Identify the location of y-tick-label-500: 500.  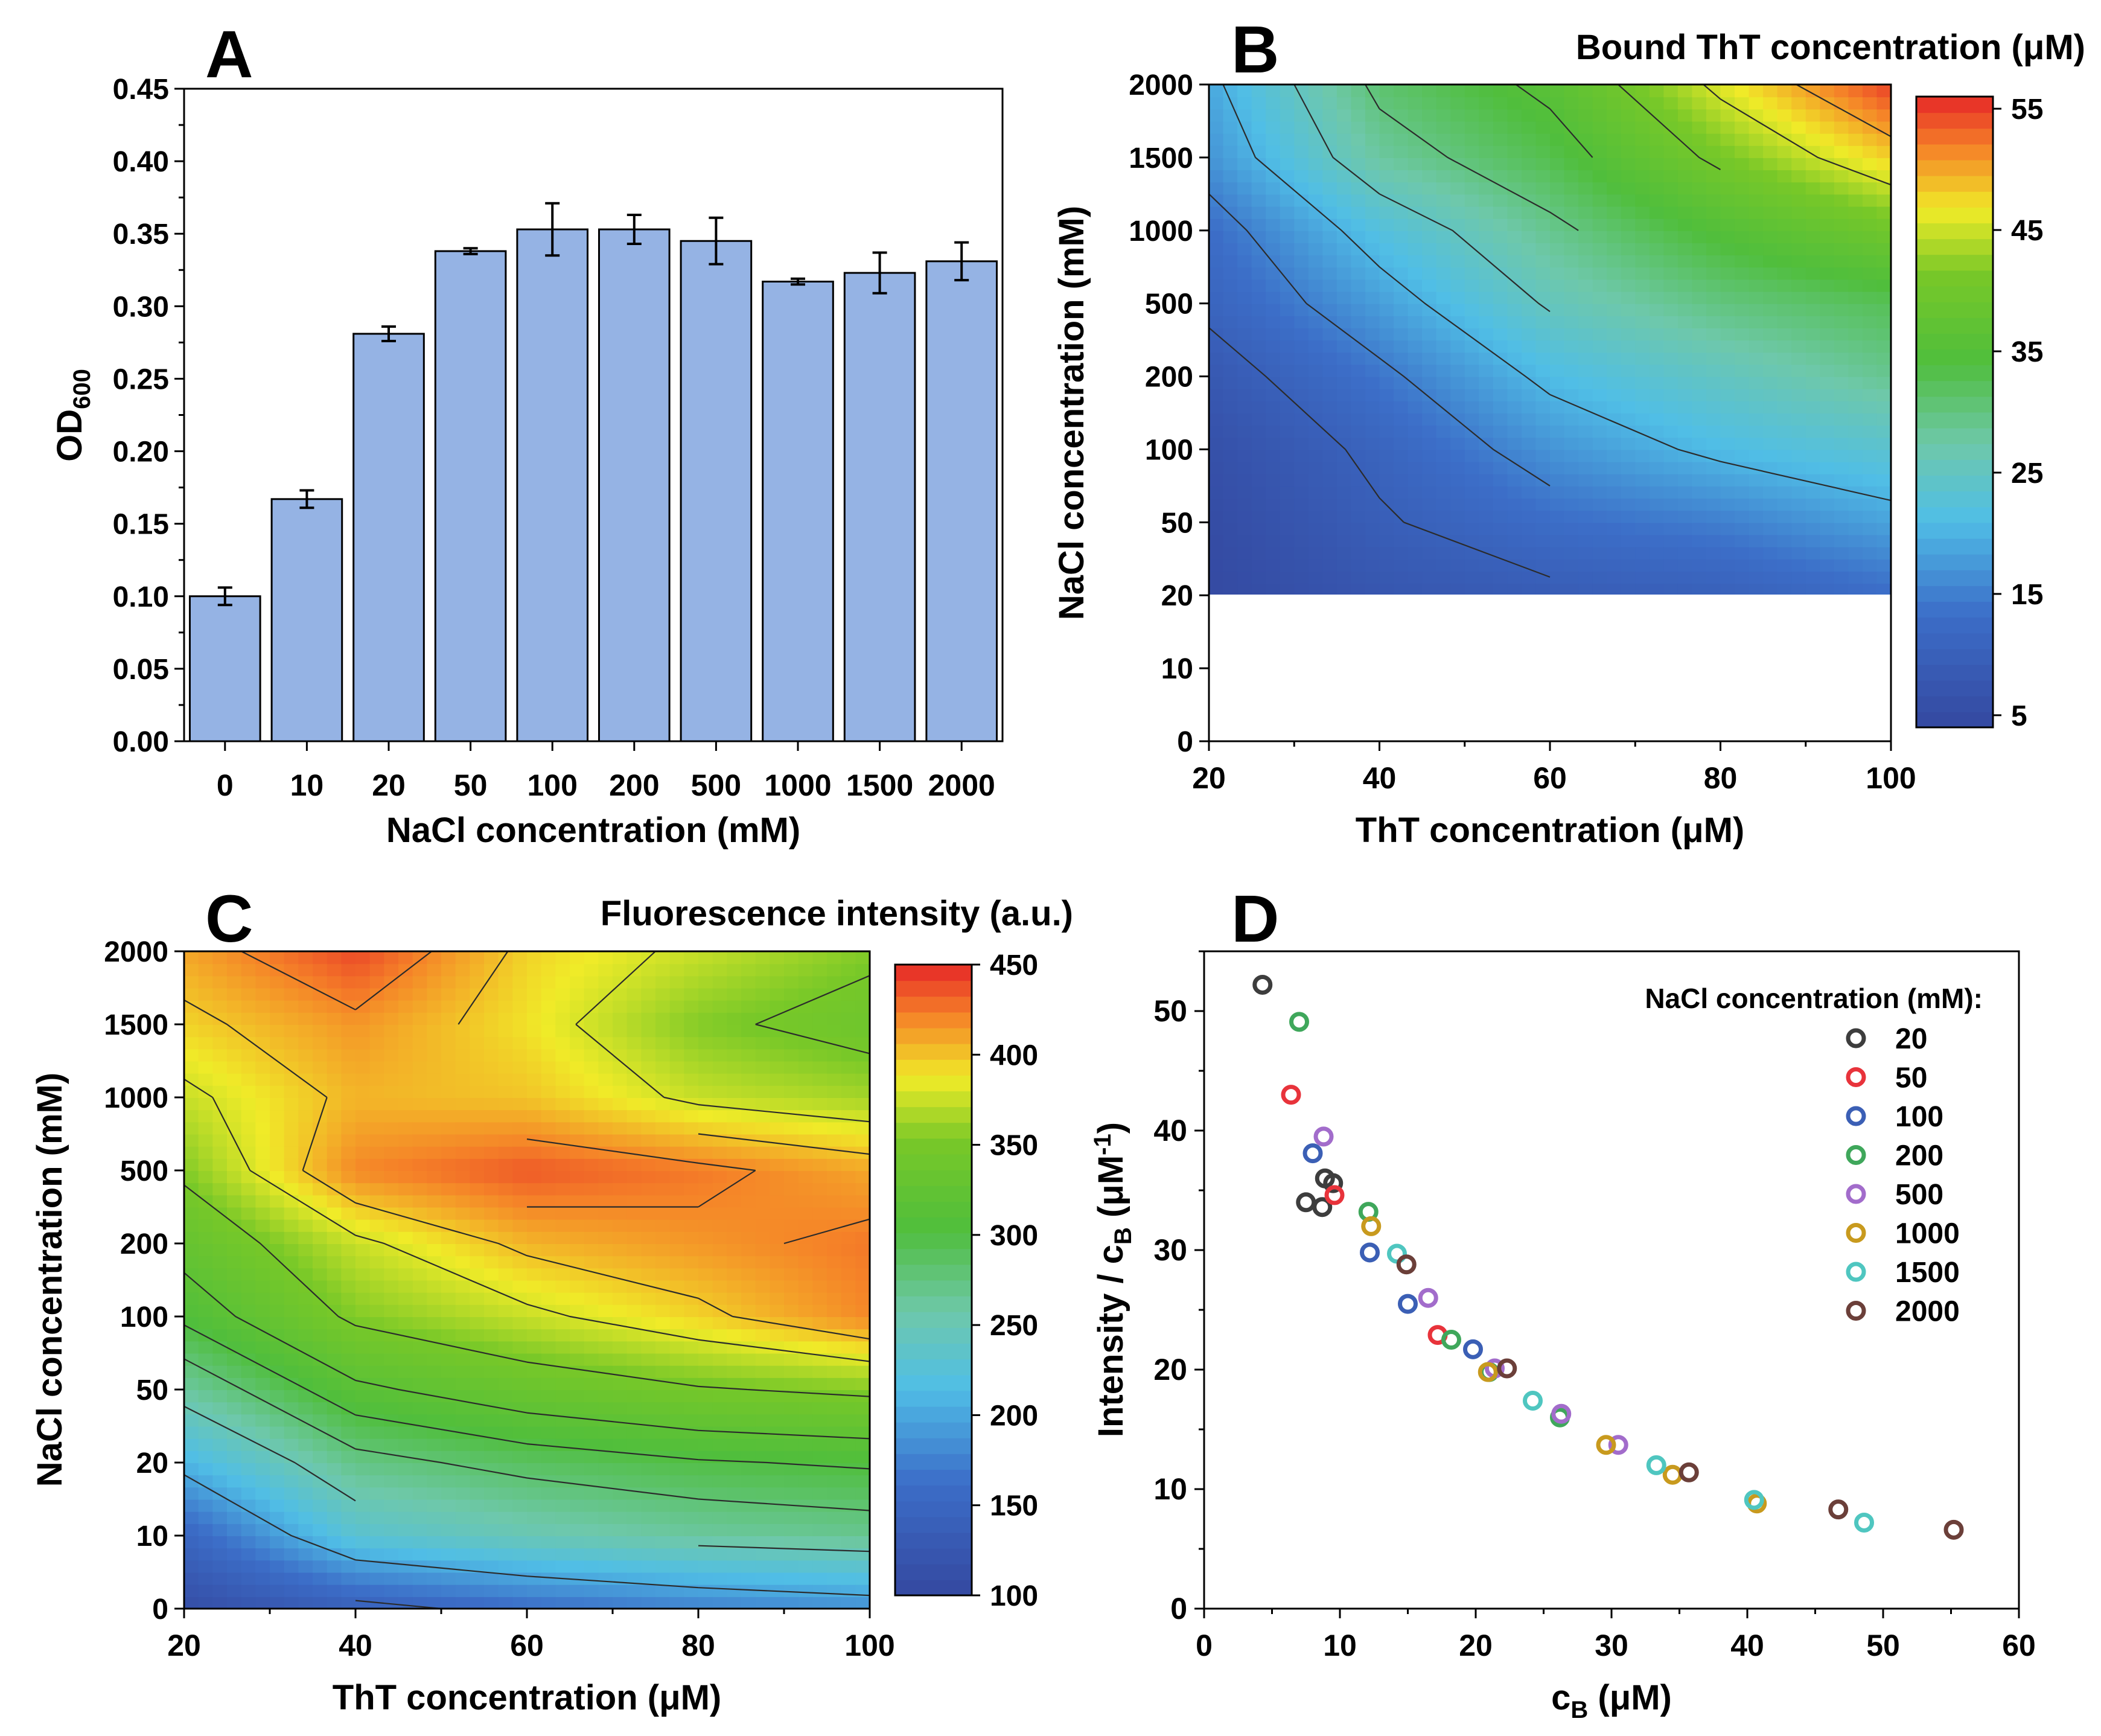
(144, 1171).